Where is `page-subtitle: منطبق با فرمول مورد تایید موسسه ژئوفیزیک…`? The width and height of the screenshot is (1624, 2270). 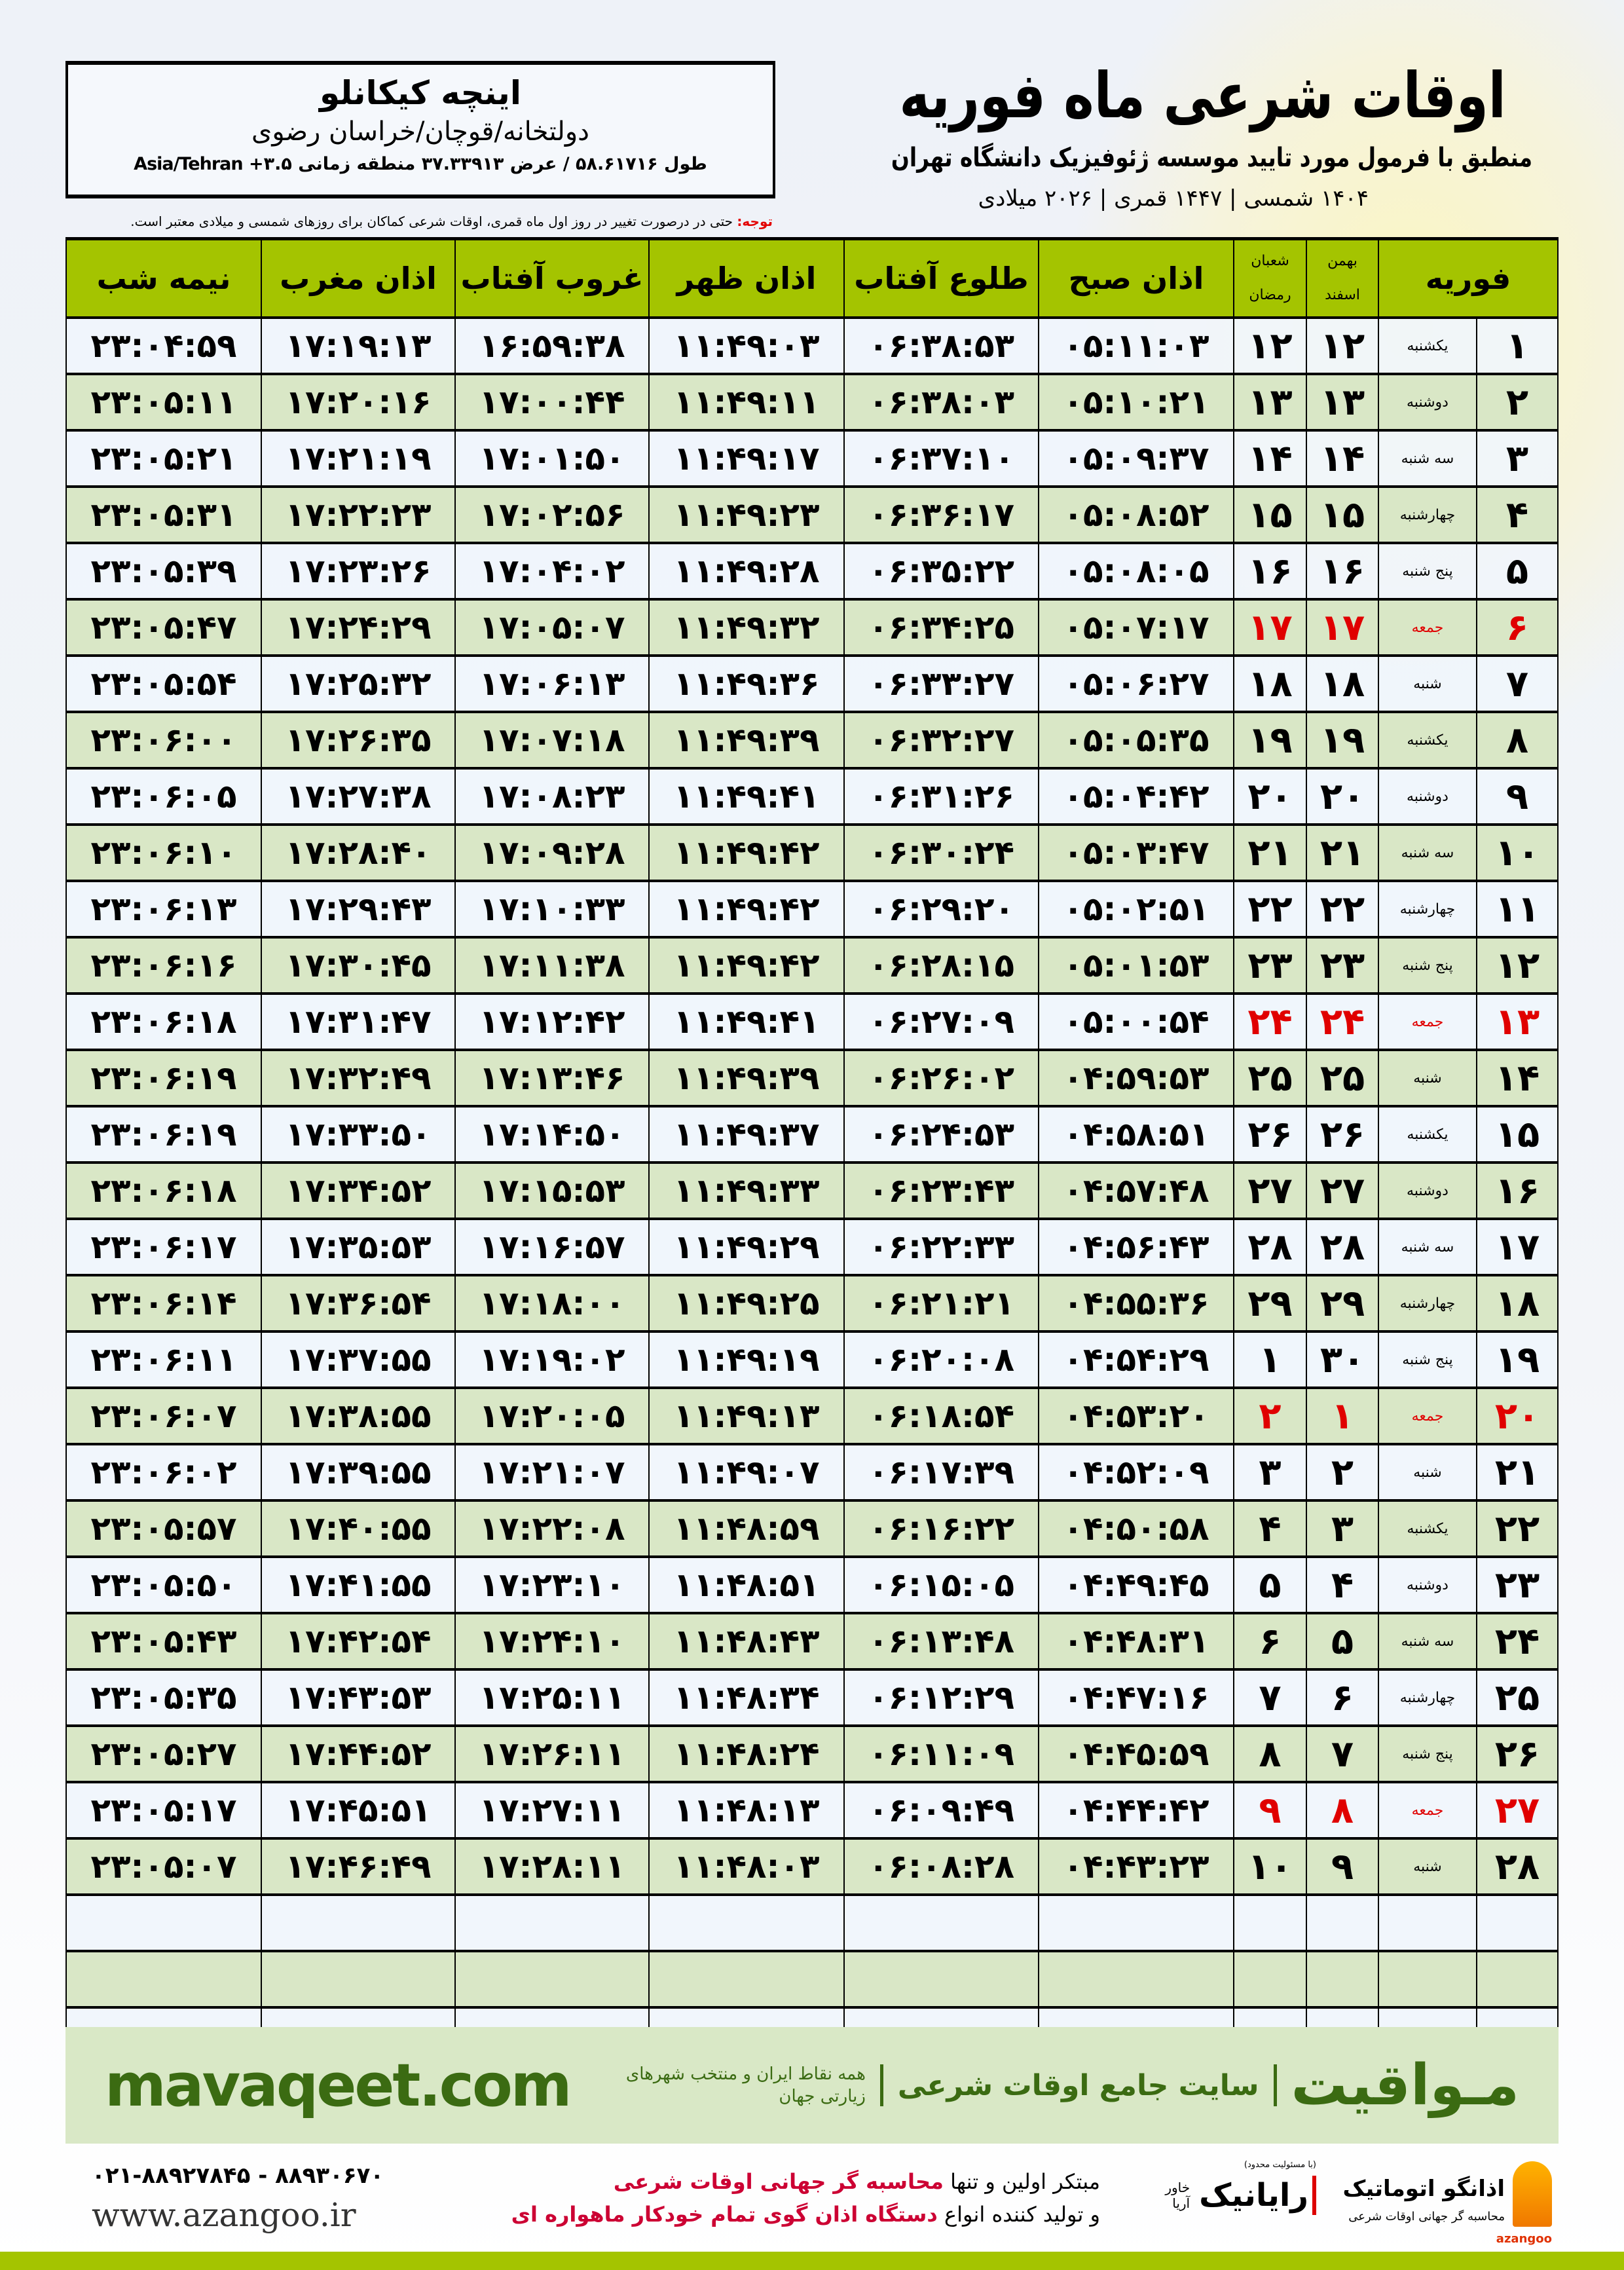
page-subtitle: منطبق با فرمول مورد تایید موسسه ژئوفیزیک… is located at coordinates (1211, 158).